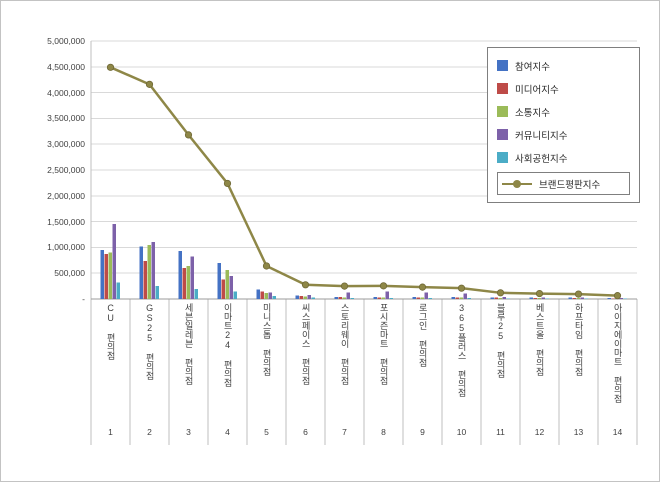 The height and width of the screenshot is (482, 660). Describe the element at coordinates (563, 88) in the screenshot. I see `legend-item: 미디어지수` at that location.